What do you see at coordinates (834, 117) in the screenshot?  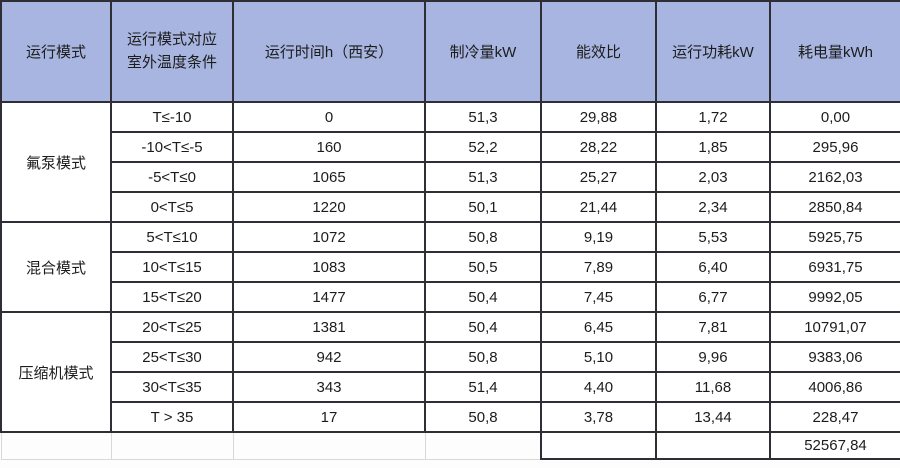 I see `value-cell: 0,00` at bounding box center [834, 117].